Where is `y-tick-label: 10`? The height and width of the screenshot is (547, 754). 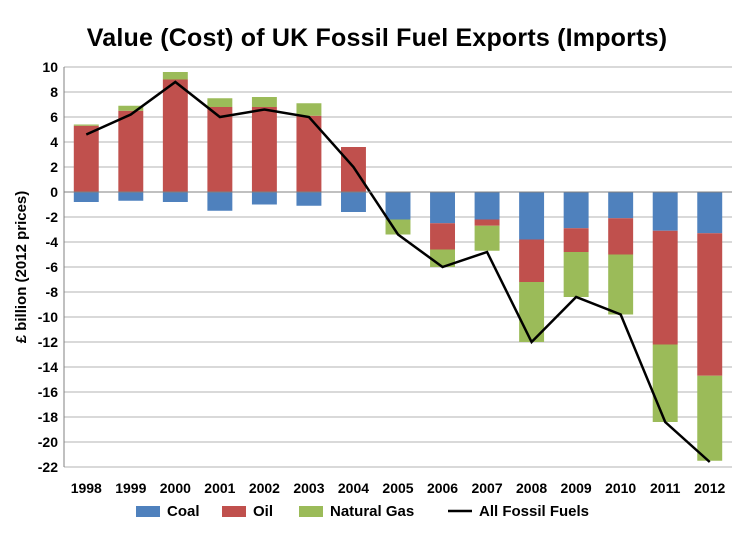 y-tick-label: 10 is located at coordinates (50, 67).